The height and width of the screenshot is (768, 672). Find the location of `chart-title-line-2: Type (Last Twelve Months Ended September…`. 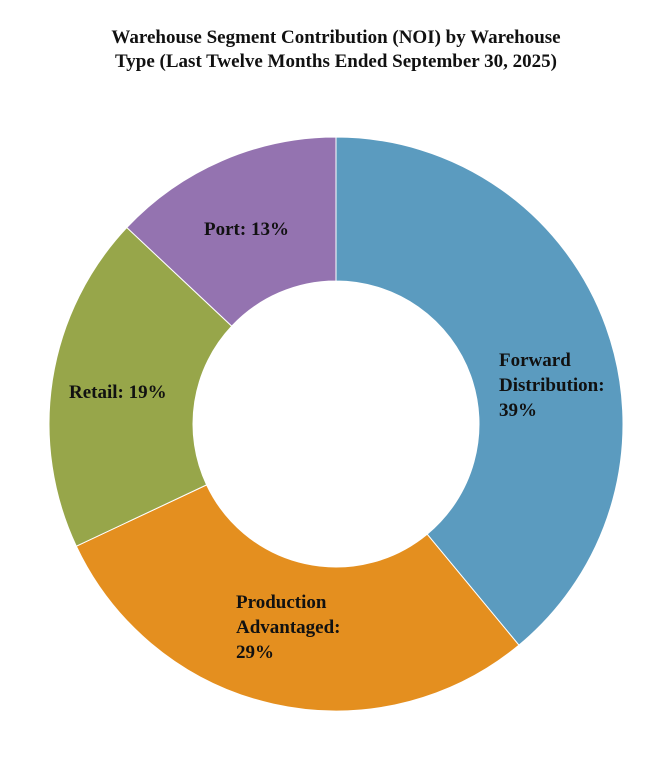

chart-title-line-2: Type (Last Twelve Months Ended September… is located at coordinates (336, 61).